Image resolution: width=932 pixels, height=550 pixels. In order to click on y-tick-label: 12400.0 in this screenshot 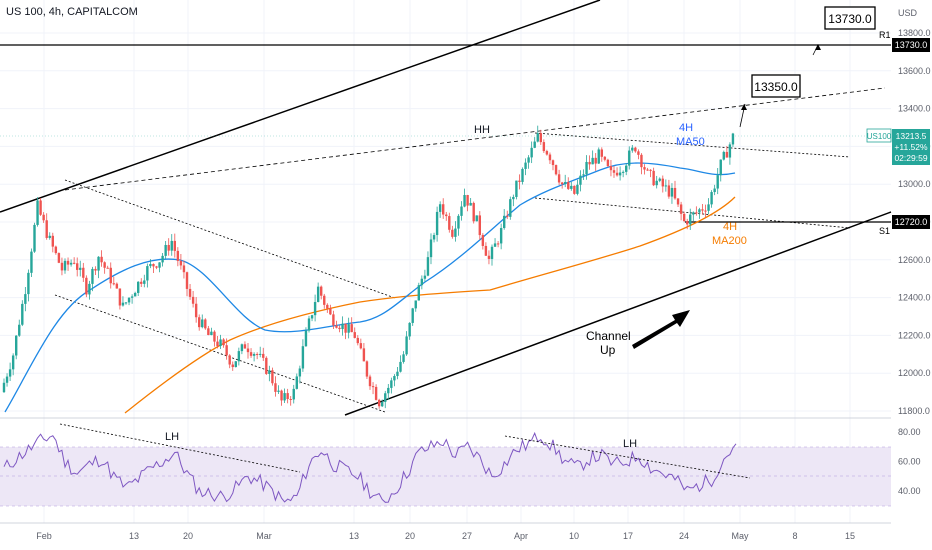, I will do `click(914, 298)`.